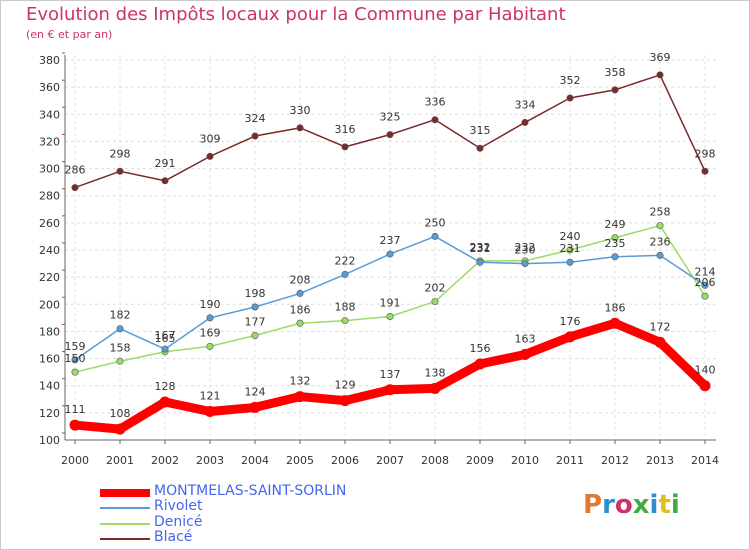  I want to click on data-label-blace: 291, so click(165, 163).